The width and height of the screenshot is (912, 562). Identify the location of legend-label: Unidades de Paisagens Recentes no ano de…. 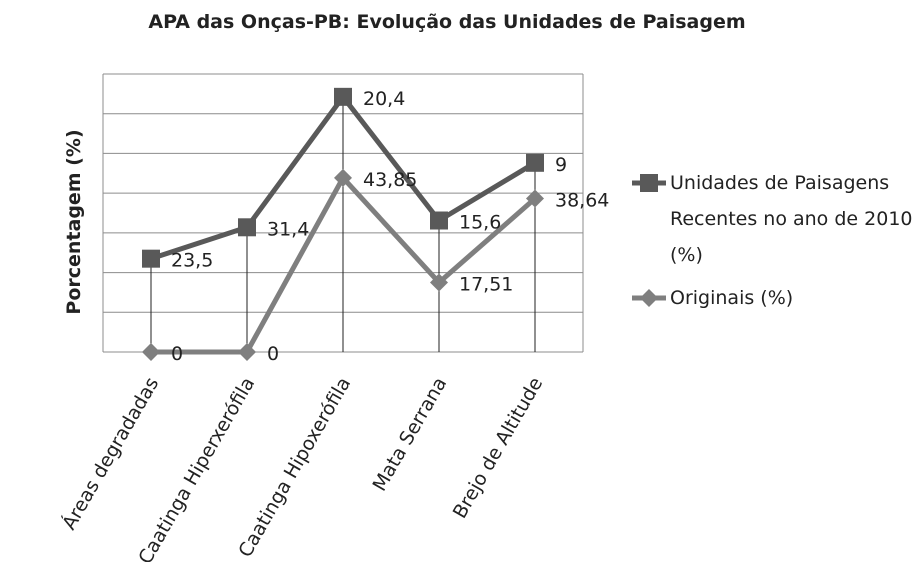
(791, 219).